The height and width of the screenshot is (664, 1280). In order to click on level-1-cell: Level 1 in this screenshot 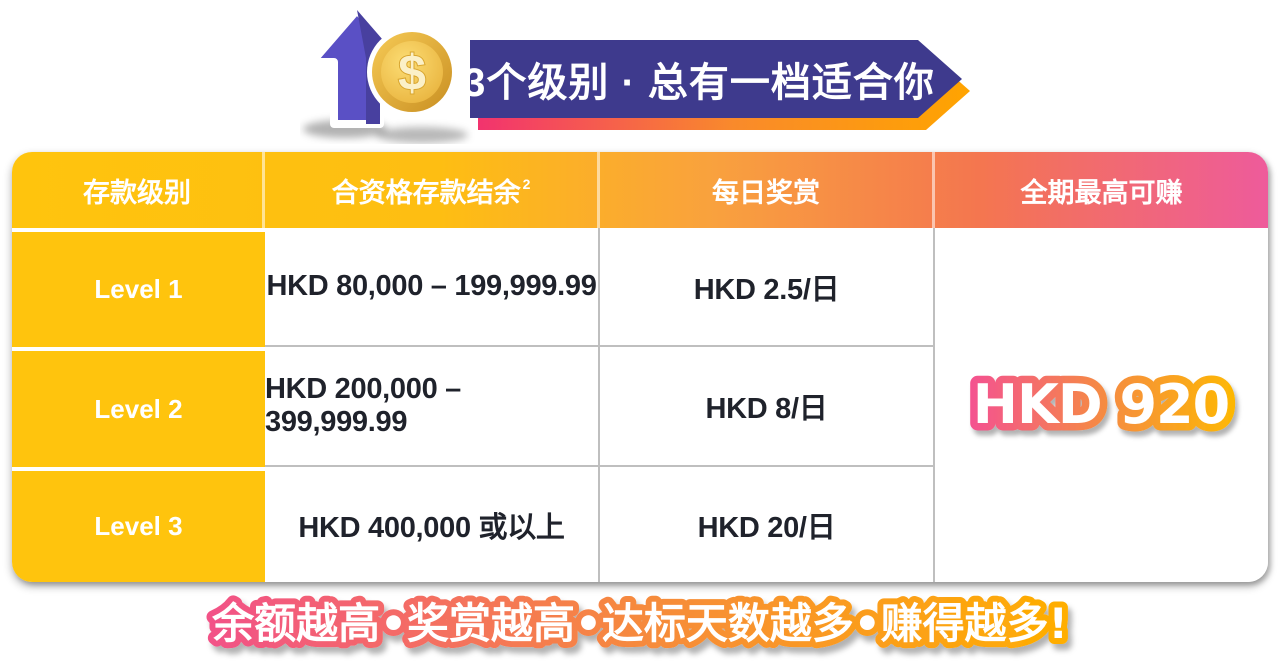, I will do `click(138, 287)`.